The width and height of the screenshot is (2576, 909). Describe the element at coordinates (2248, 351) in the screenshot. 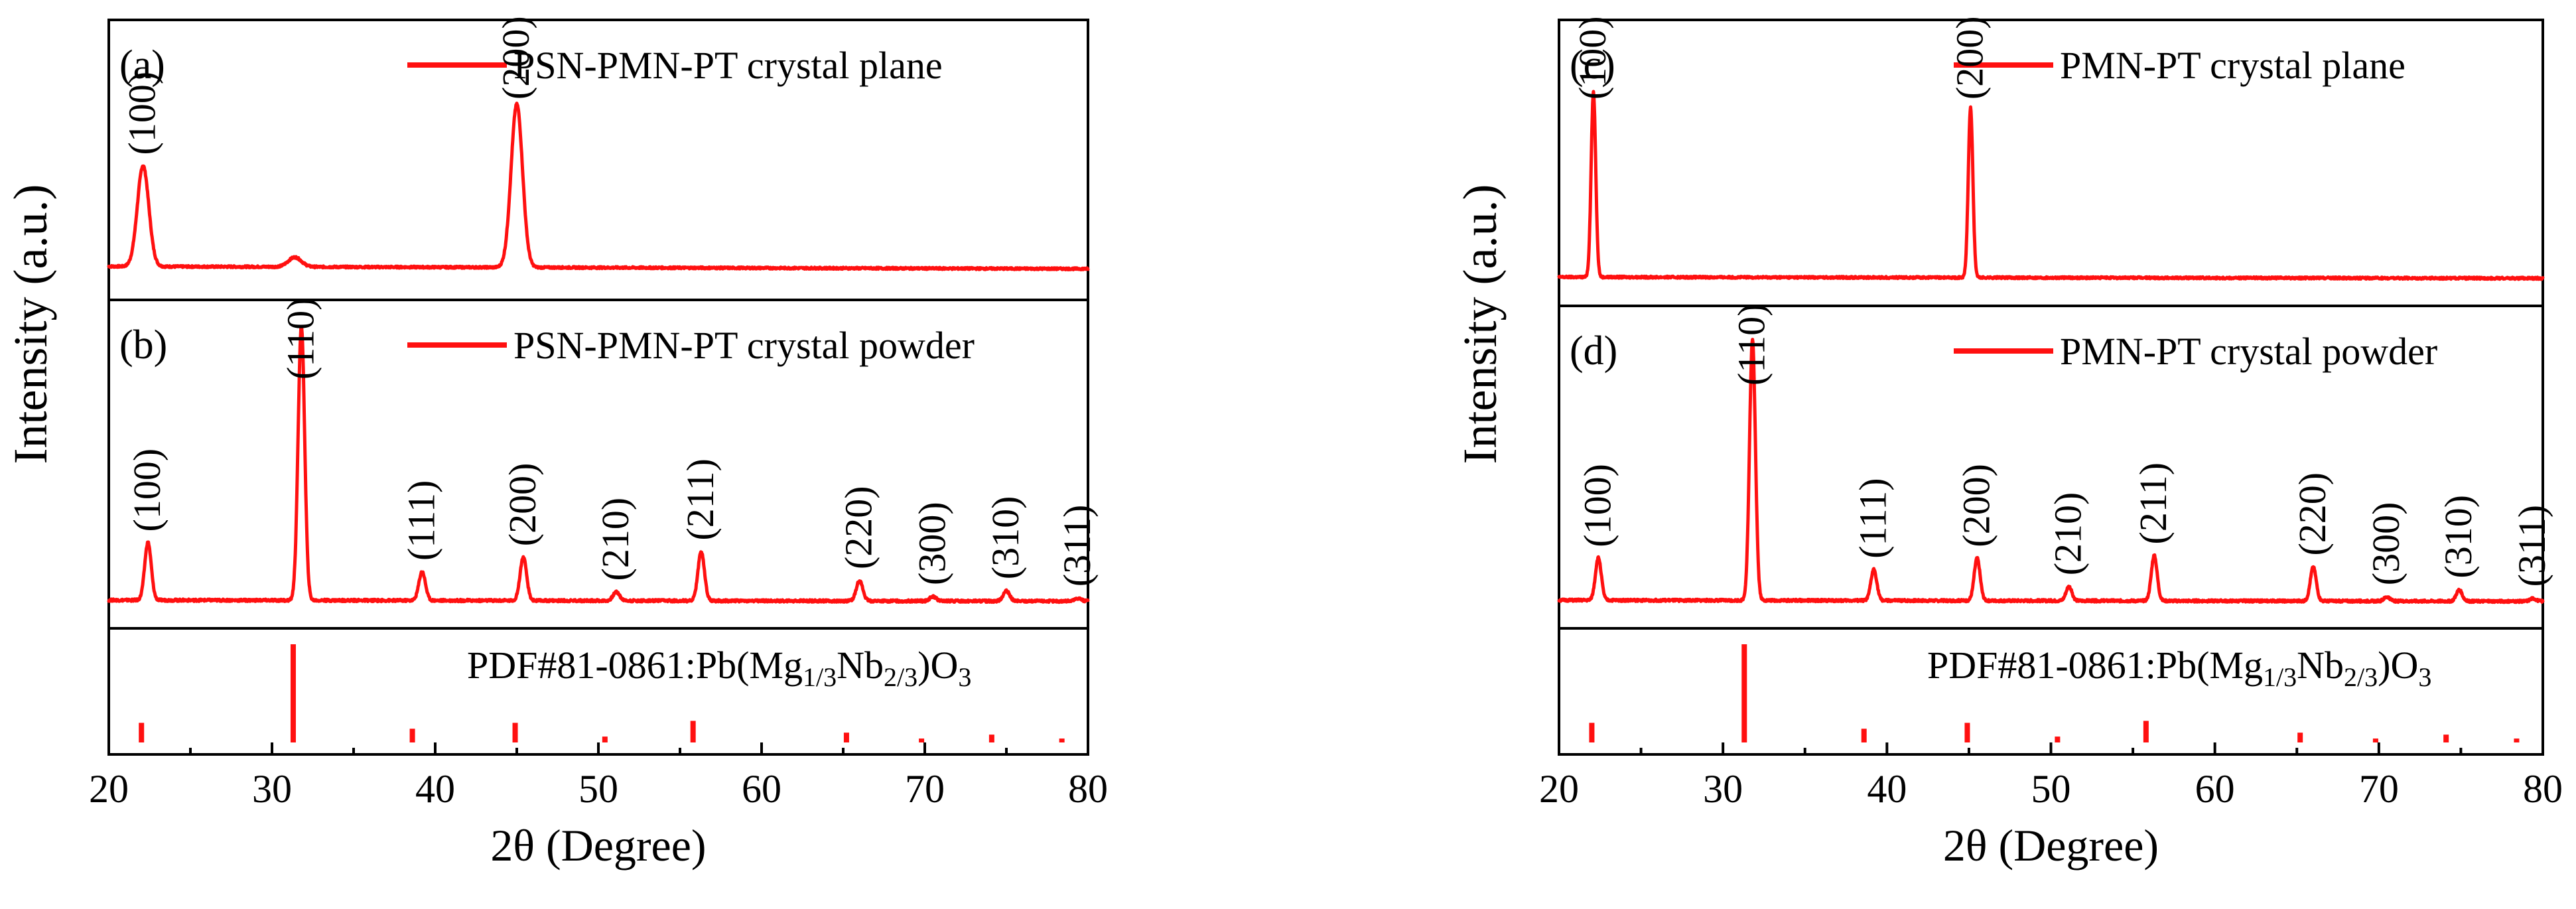

I see `legend-label: PMN-PT crystal powder` at that location.